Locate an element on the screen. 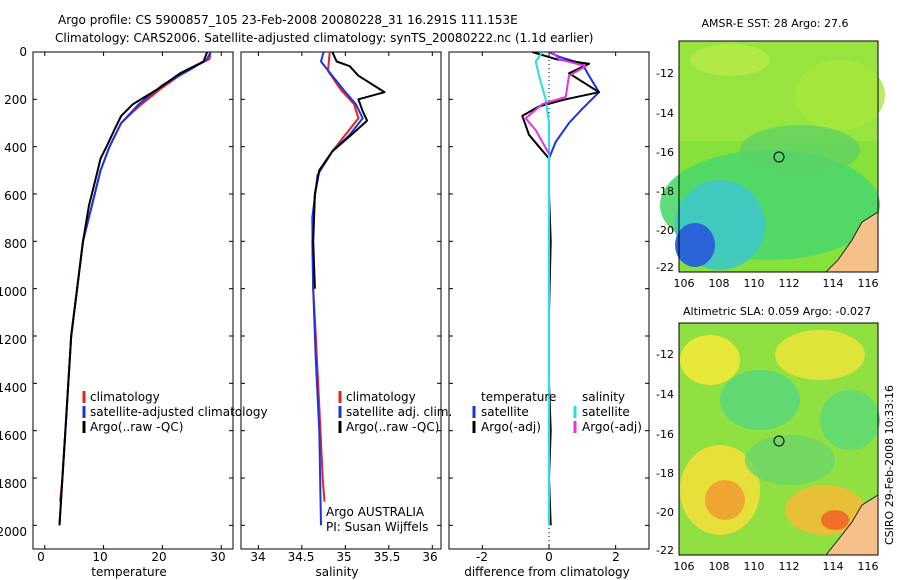 The image size is (900, 580). x-tick-label: 35 is located at coordinates (343, 557).